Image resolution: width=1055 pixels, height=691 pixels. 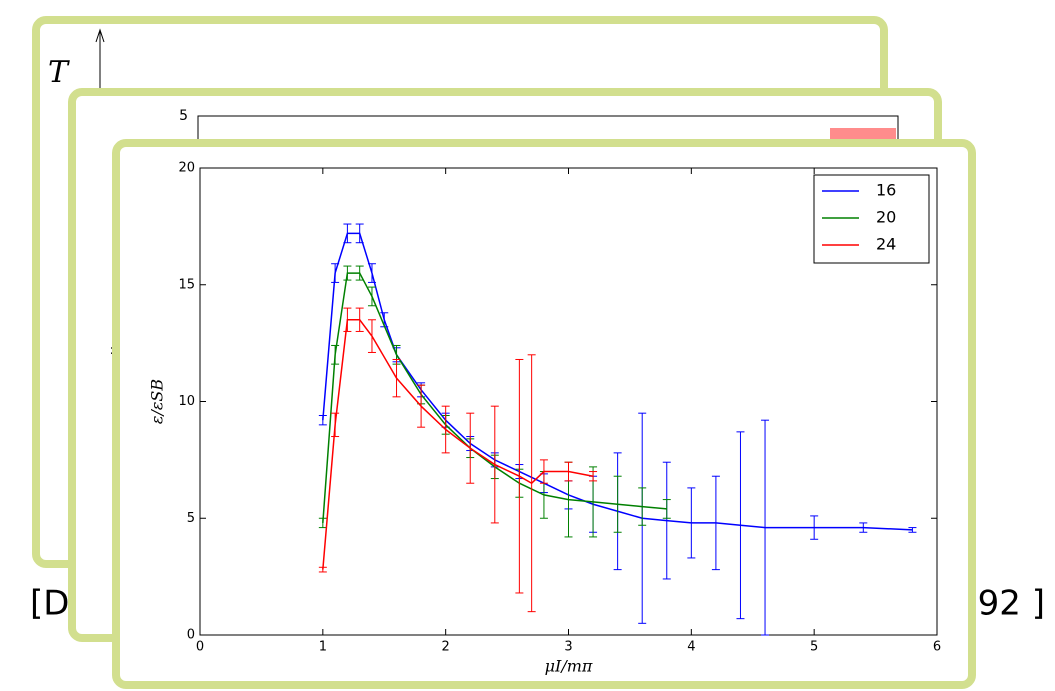 I want to click on middle-tick: 5, so click(x=183, y=116).